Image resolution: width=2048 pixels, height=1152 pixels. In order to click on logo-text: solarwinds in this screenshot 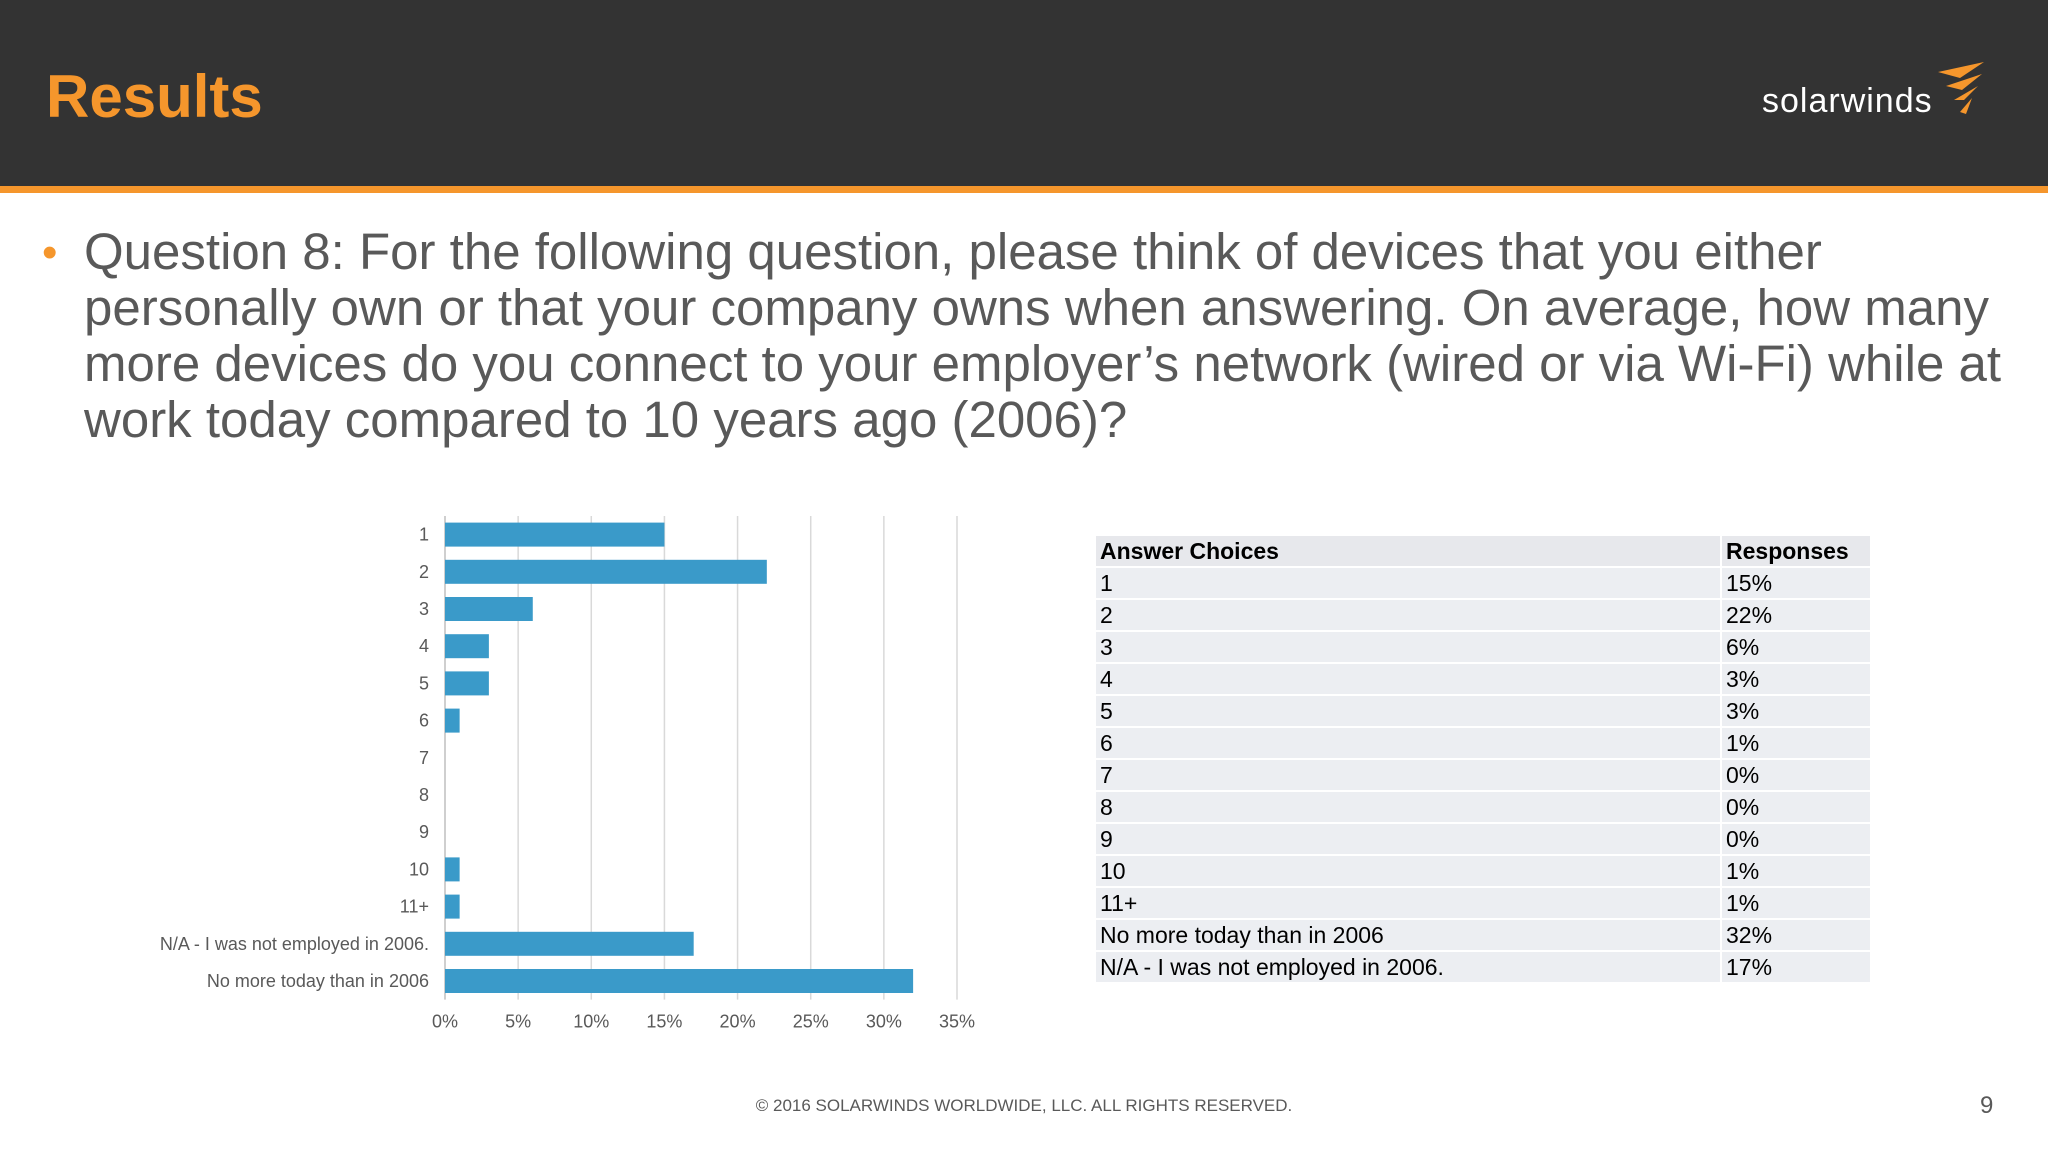, I will do `click(1847, 101)`.